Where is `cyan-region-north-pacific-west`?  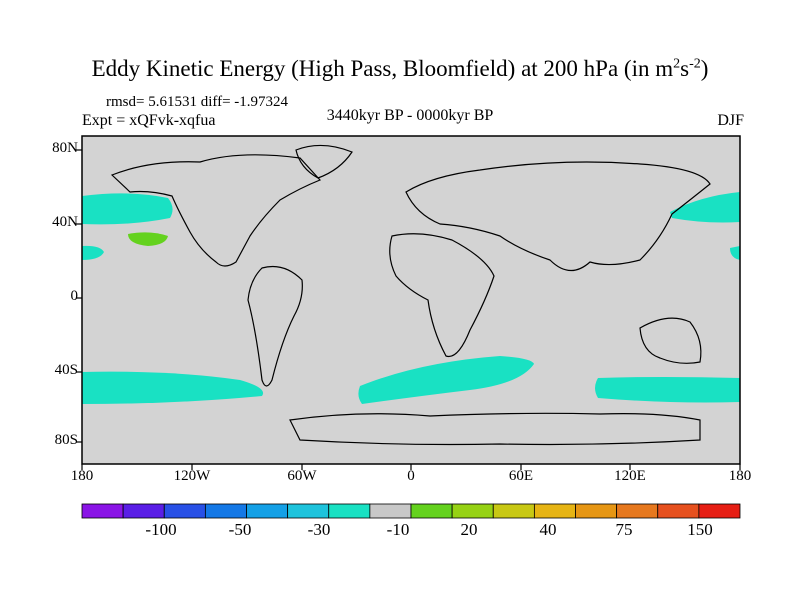 cyan-region-north-pacific-west is located at coordinates (127, 209).